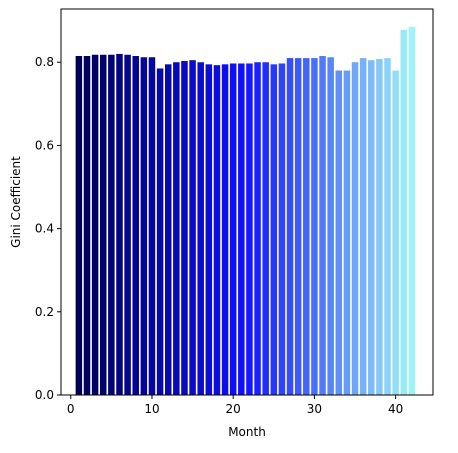 This screenshot has height=453, width=458. Describe the element at coordinates (71, 409) in the screenshot. I see `x-tick-label: 0` at that location.